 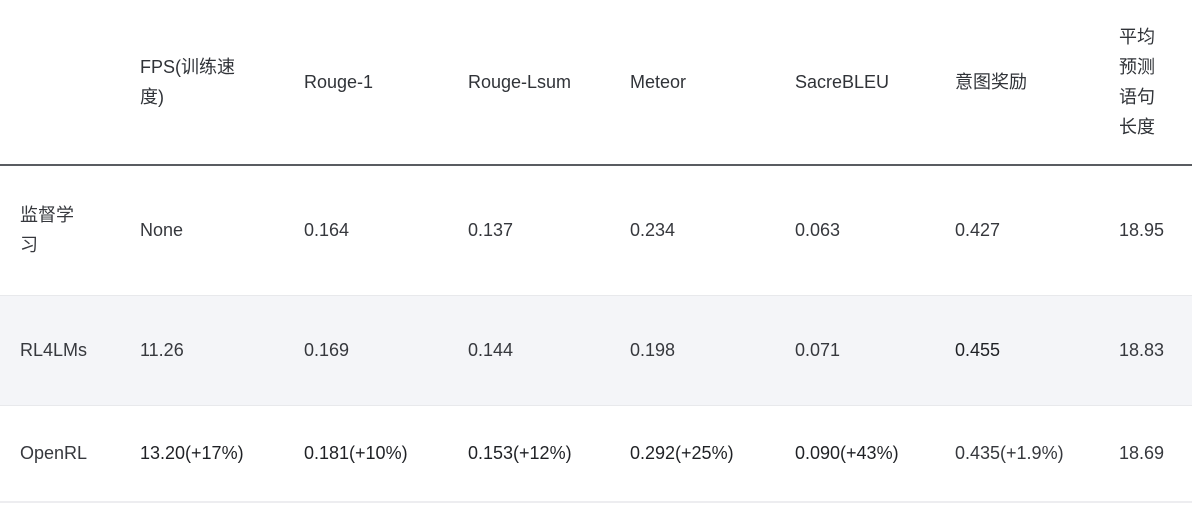 I want to click on header-cell-rouge-lsum: Rouge-Lsum, so click(x=529, y=83).